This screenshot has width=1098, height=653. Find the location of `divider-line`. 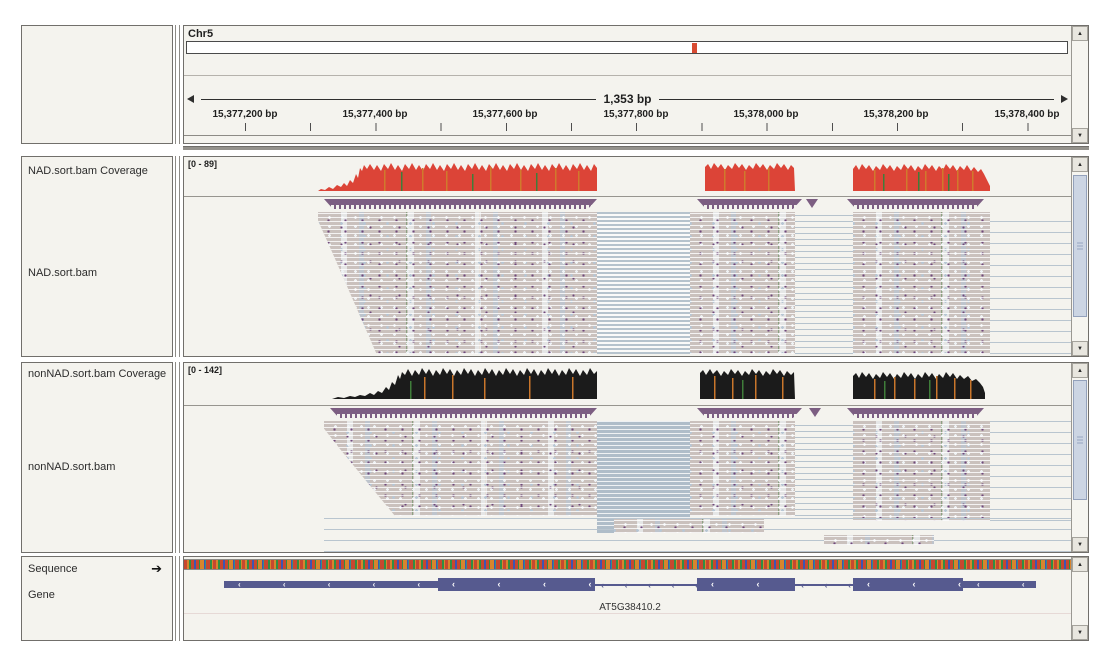

divider-line is located at coordinates (627, 75).